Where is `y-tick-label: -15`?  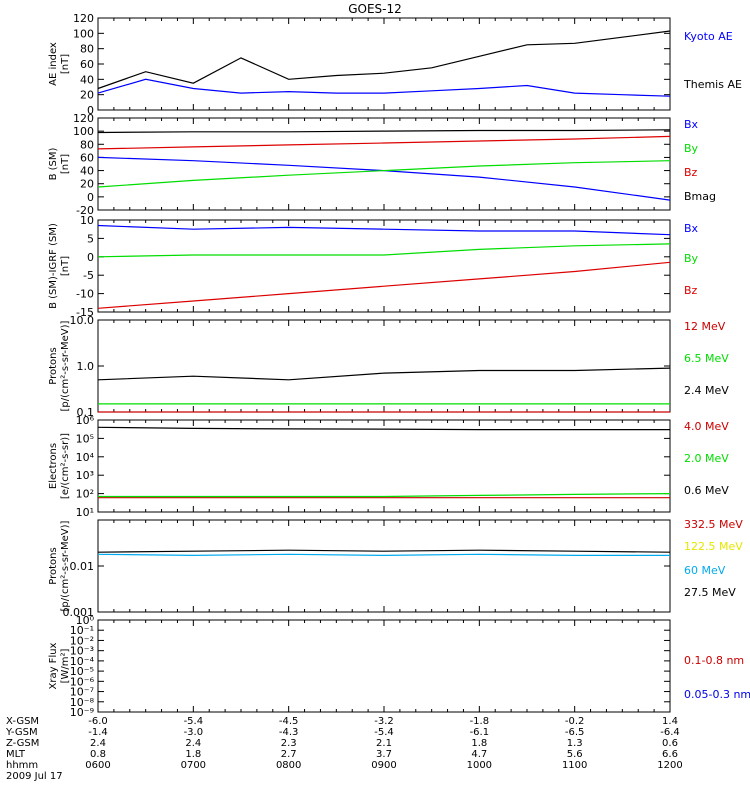
y-tick-label: -15 is located at coordinates (85, 312).